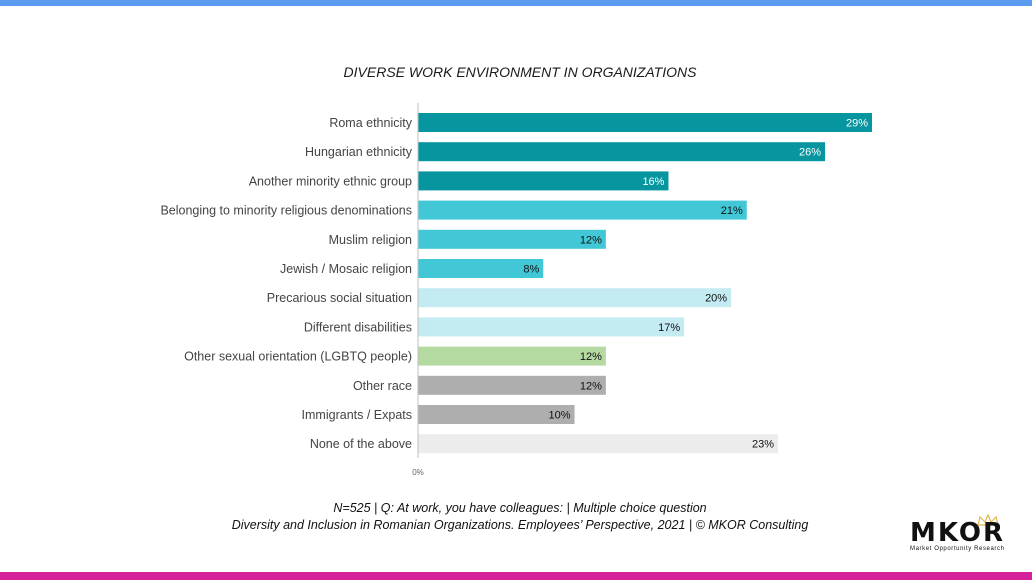 This screenshot has width=1032, height=580. What do you see at coordinates (361, 444) in the screenshot?
I see `category-label: None of the above` at bounding box center [361, 444].